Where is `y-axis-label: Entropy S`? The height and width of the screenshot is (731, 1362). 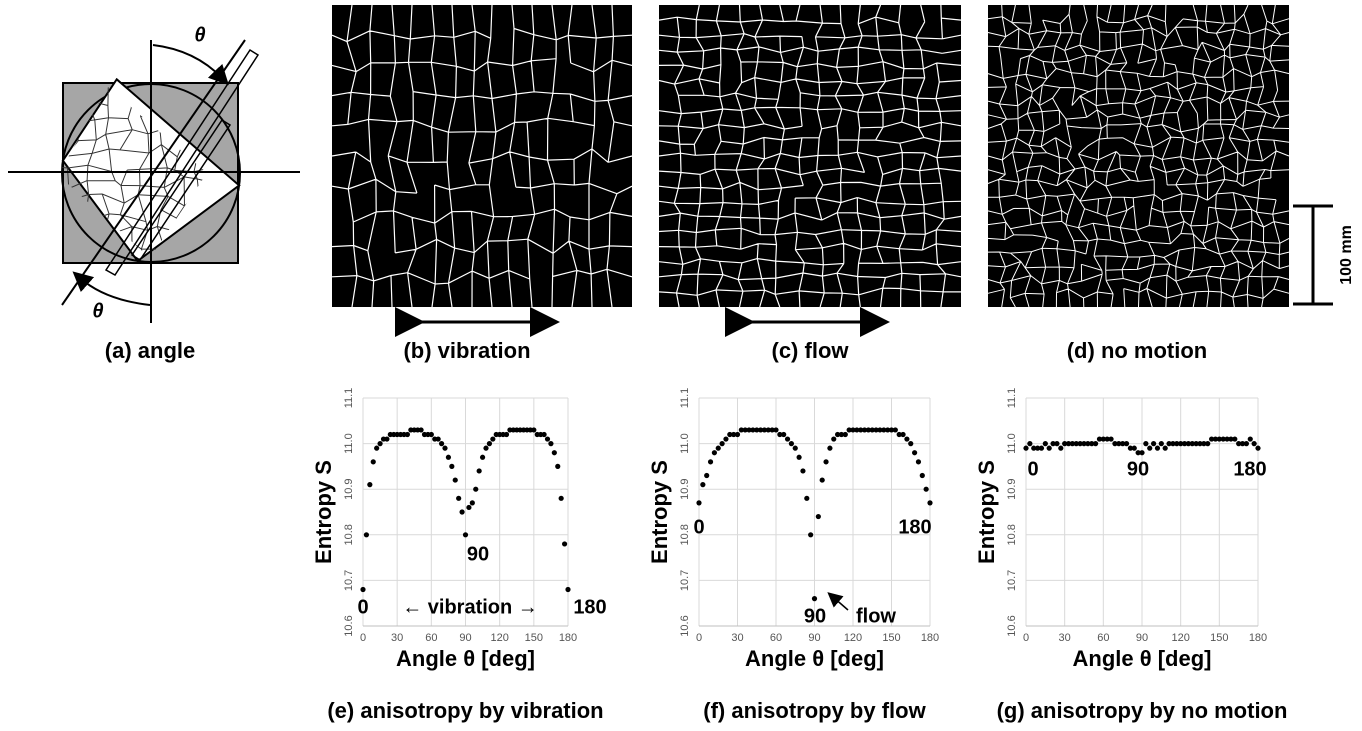
y-axis-label: Entropy S is located at coordinates (986, 512).